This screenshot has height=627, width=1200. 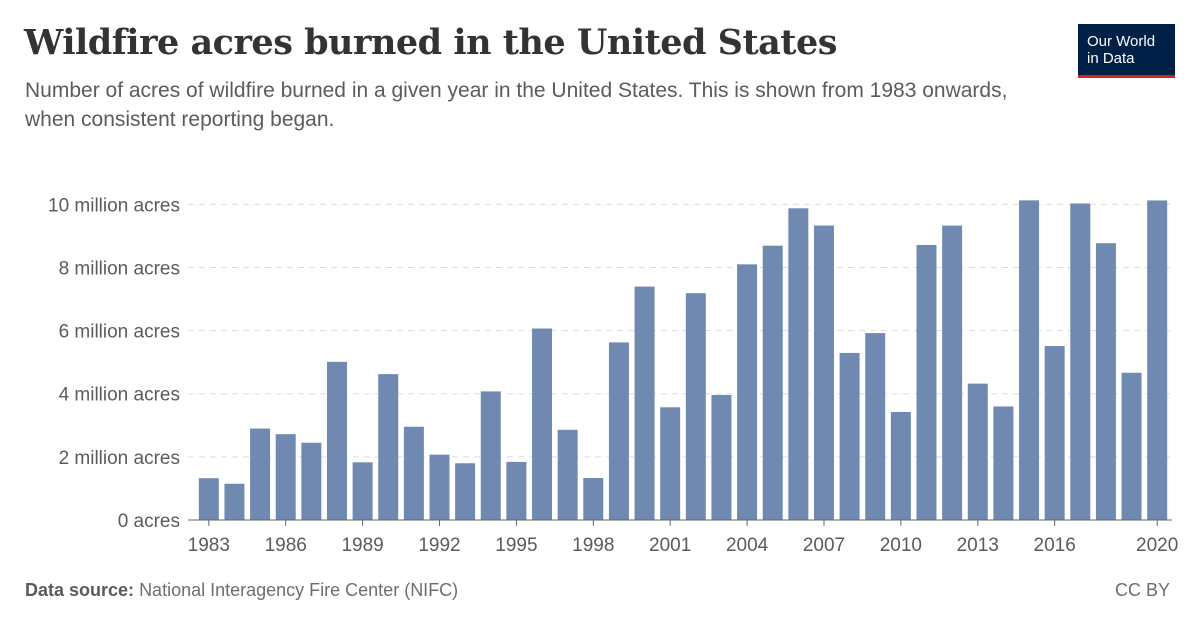 I want to click on owid-logo: Our World in Data, so click(x=1126, y=51).